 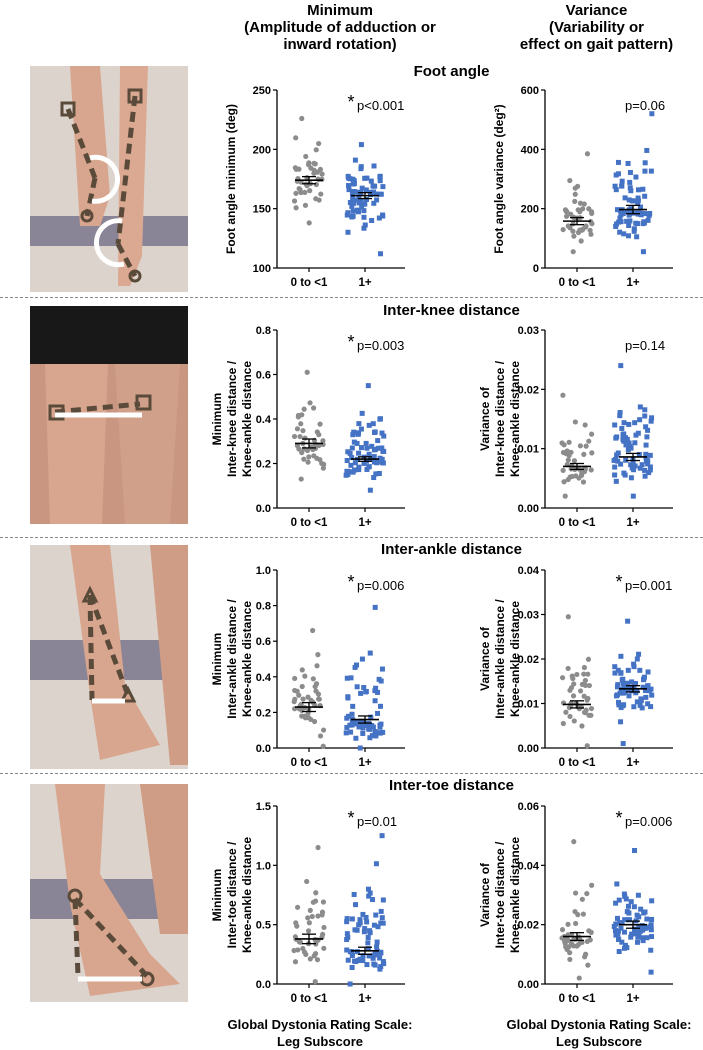 I want to click on y-axis-label: Inter-toe distance /, so click(x=232, y=894).